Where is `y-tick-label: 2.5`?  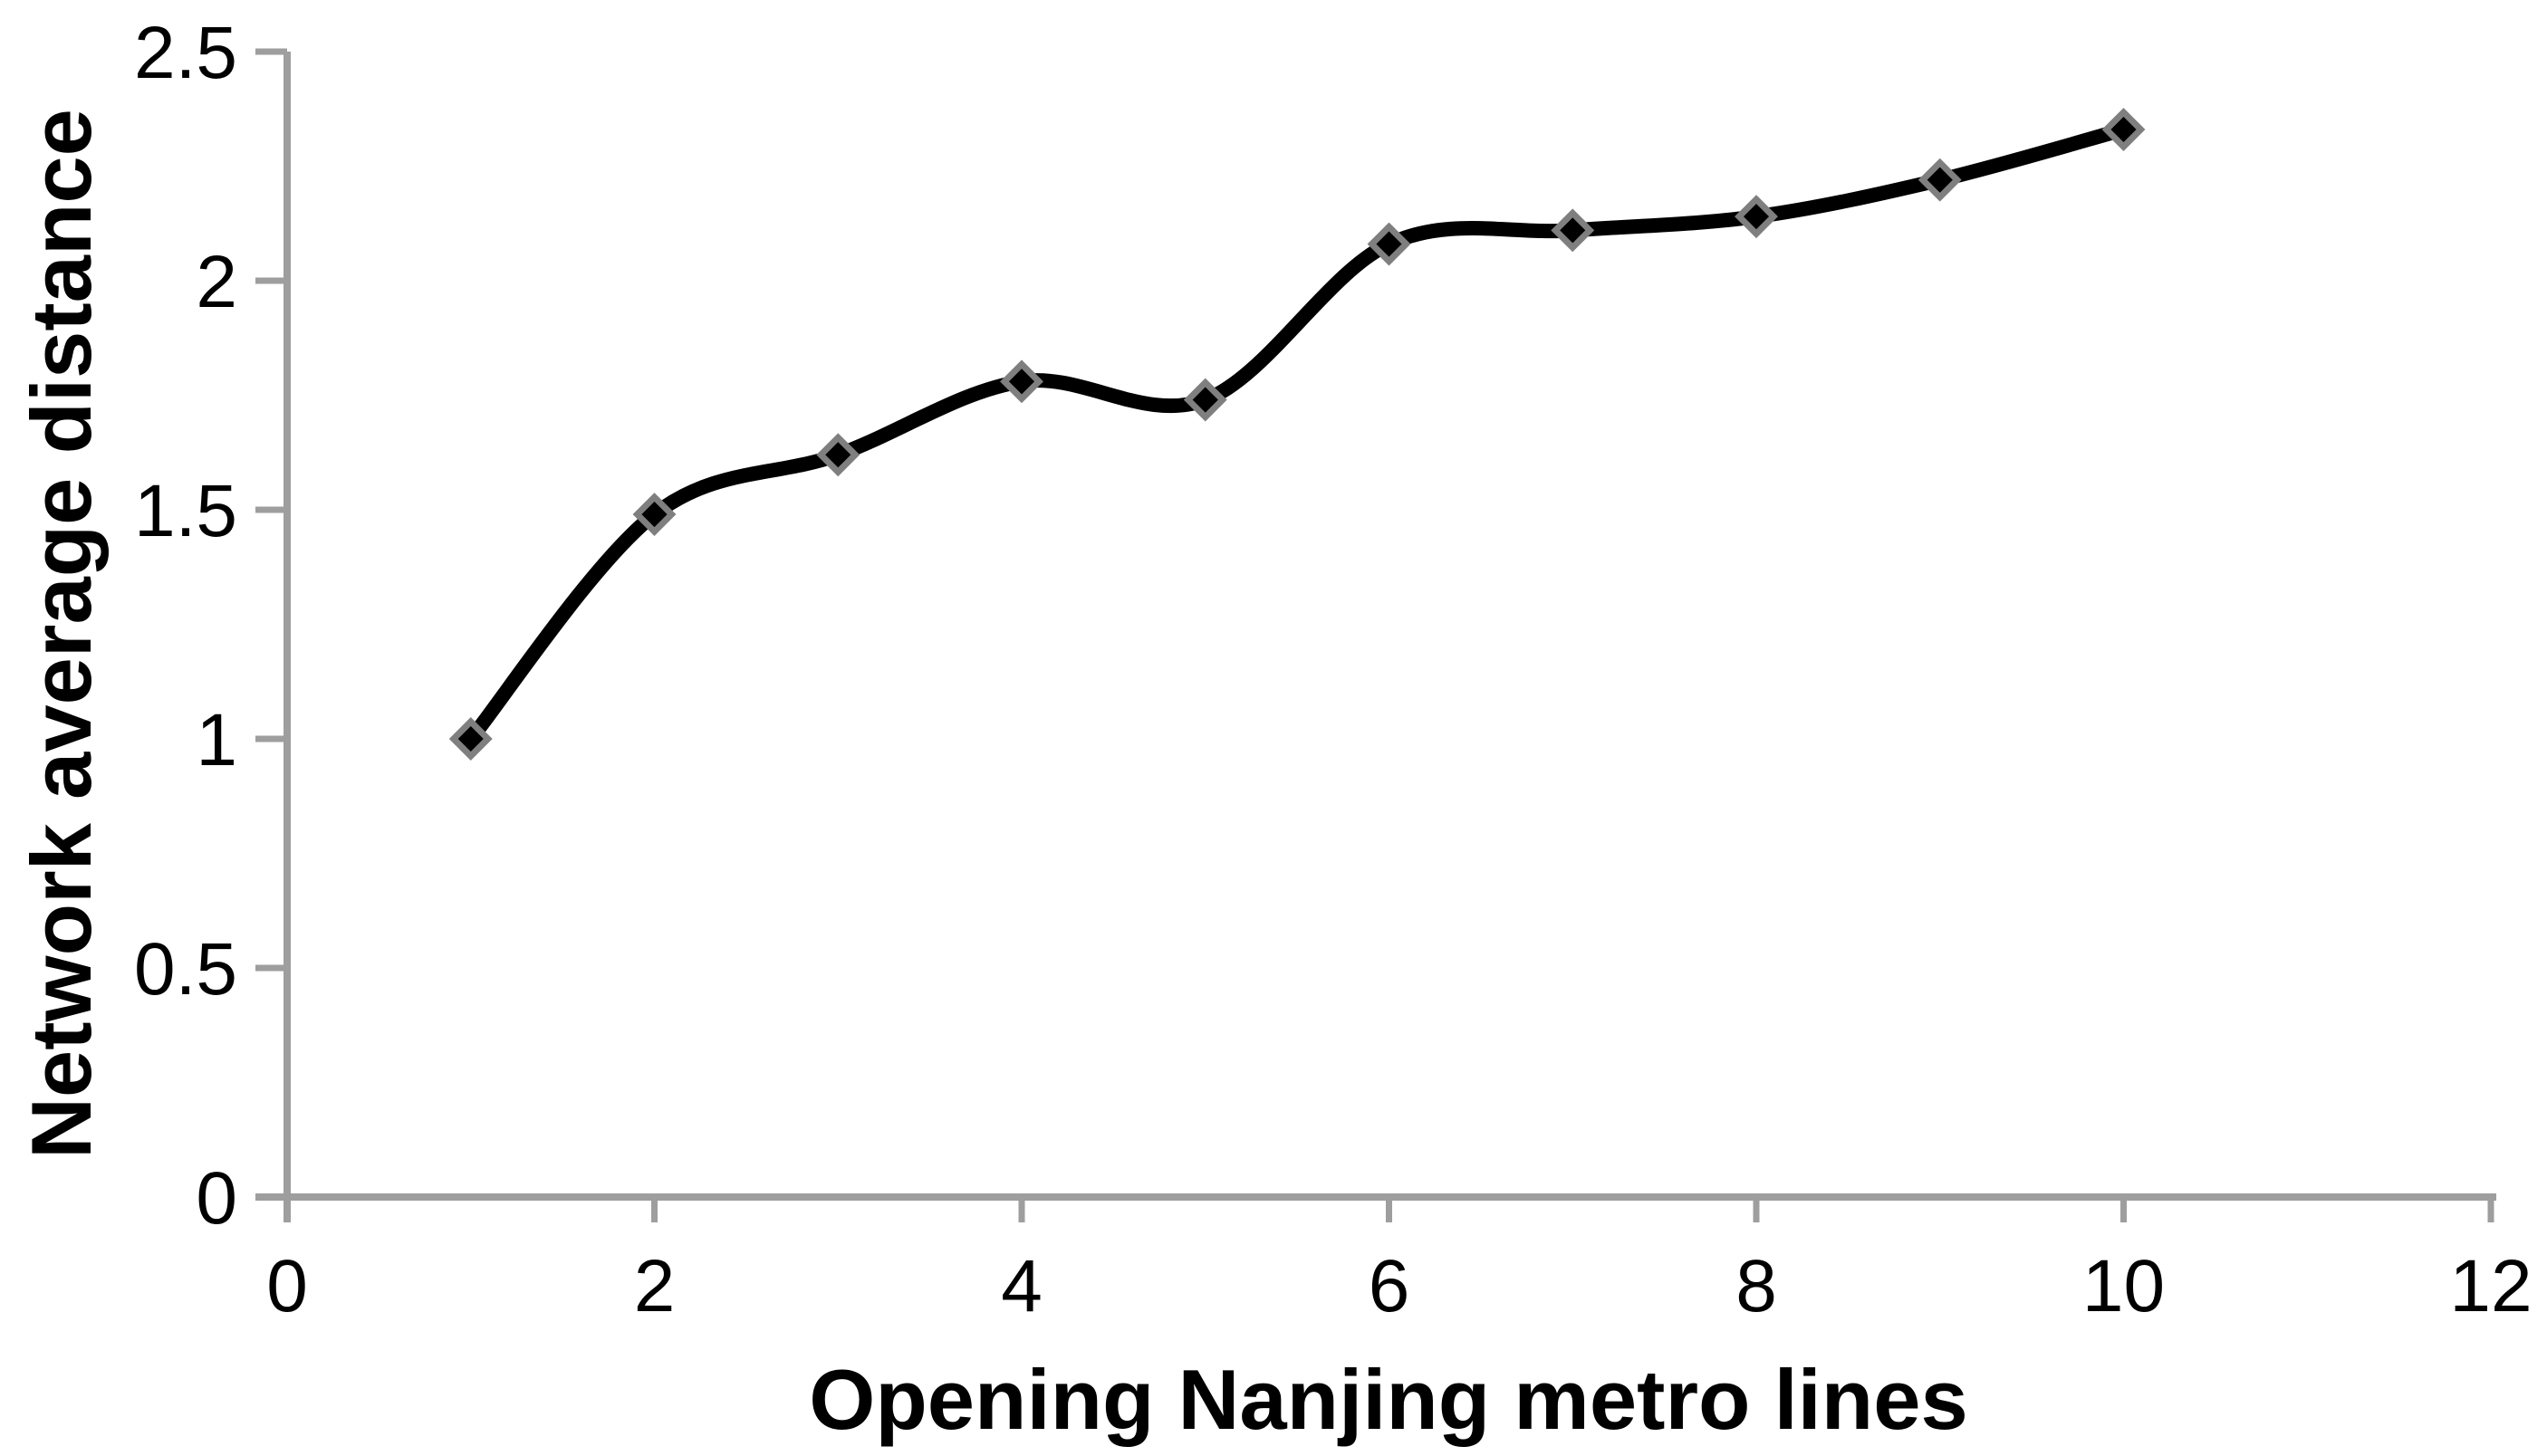
y-tick-label: 2.5 is located at coordinates (185, 53).